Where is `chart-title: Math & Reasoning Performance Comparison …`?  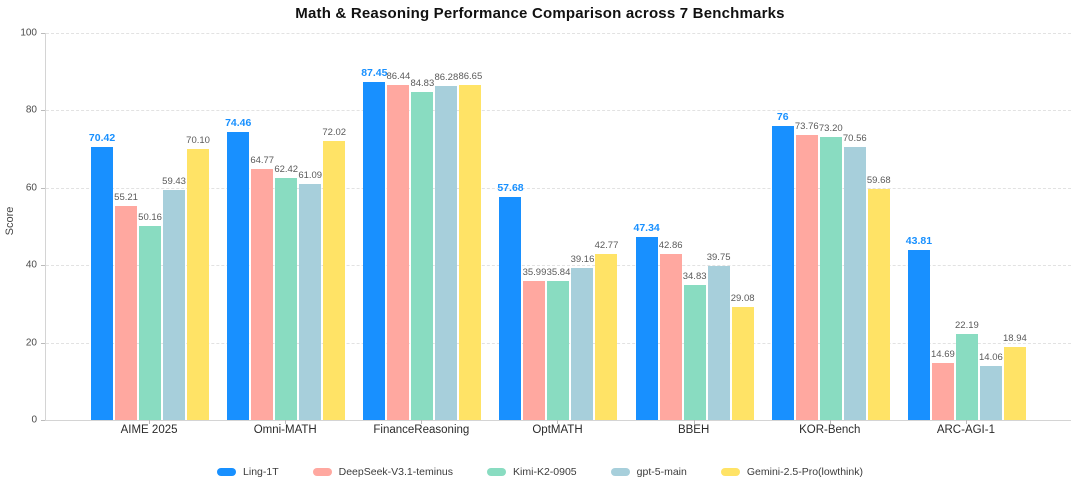
chart-title: Math & Reasoning Performance Comparison … is located at coordinates (540, 13).